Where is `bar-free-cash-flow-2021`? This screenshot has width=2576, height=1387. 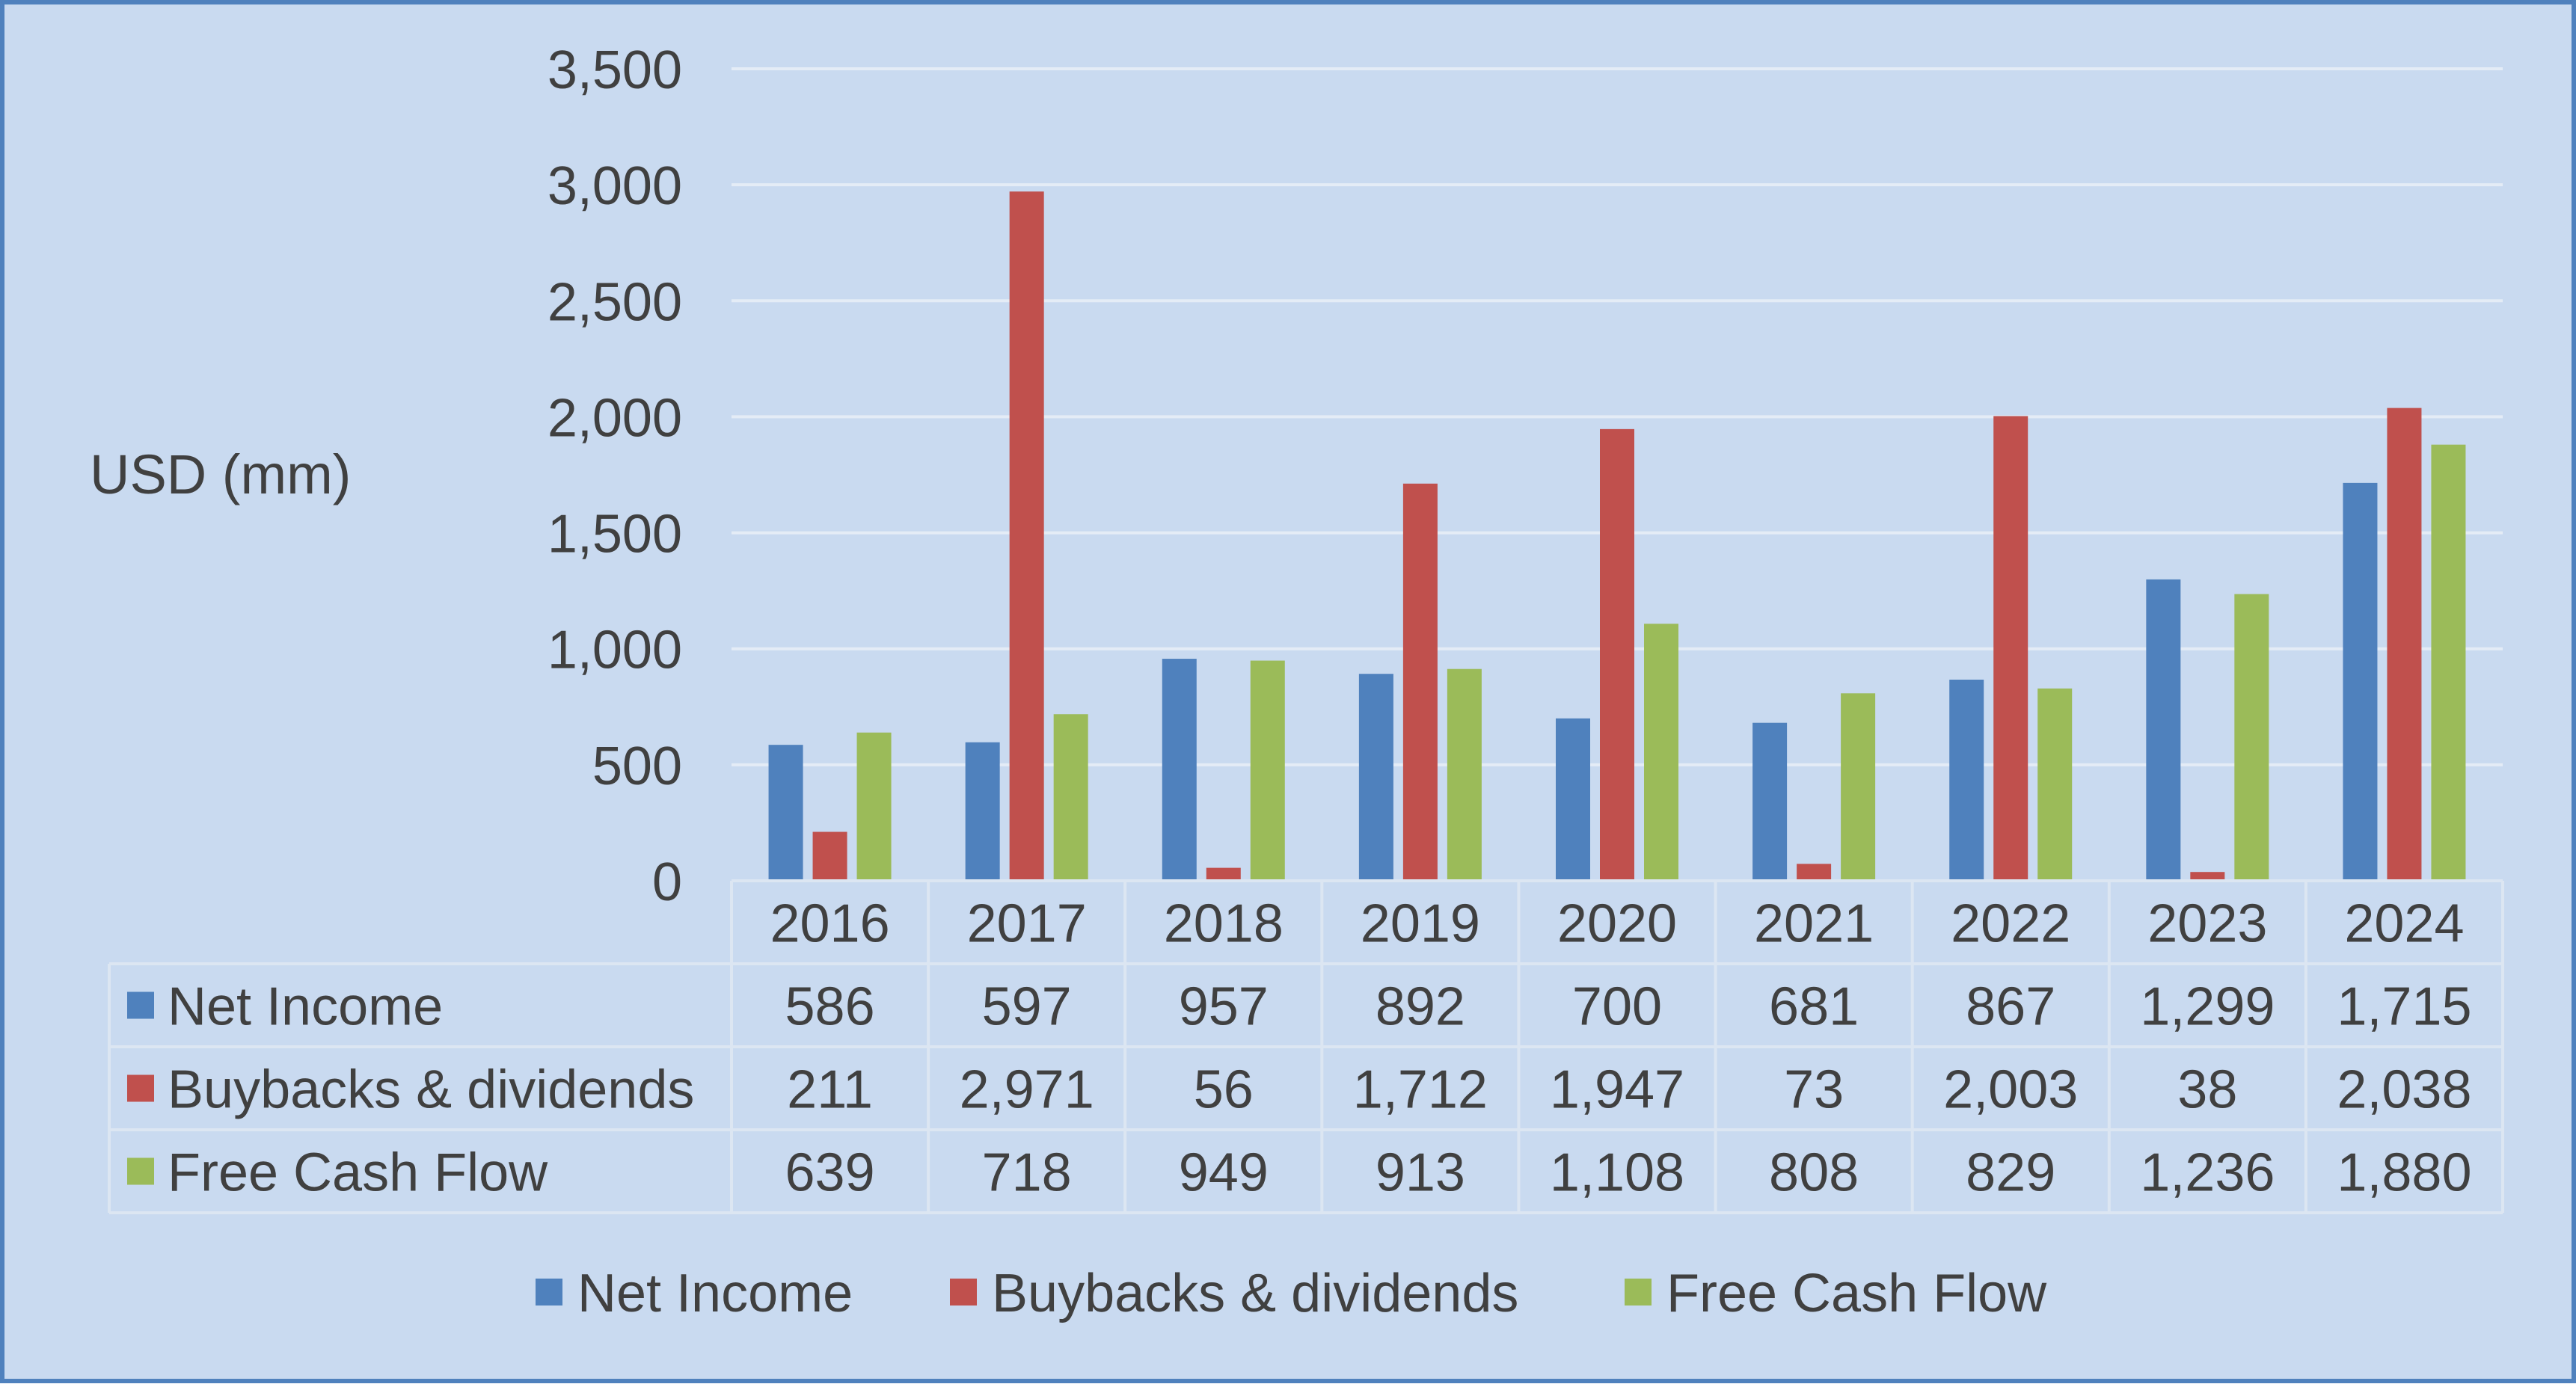 bar-free-cash-flow-2021 is located at coordinates (1858, 787).